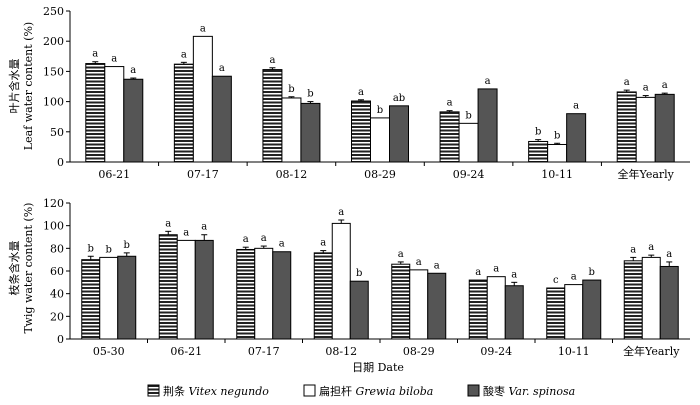 Image resolution: width=700 pixels, height=405 pixels. What do you see at coordinates (57, 132) in the screenshot?
I see `leaf-y-tick-label: 50` at bounding box center [57, 132].